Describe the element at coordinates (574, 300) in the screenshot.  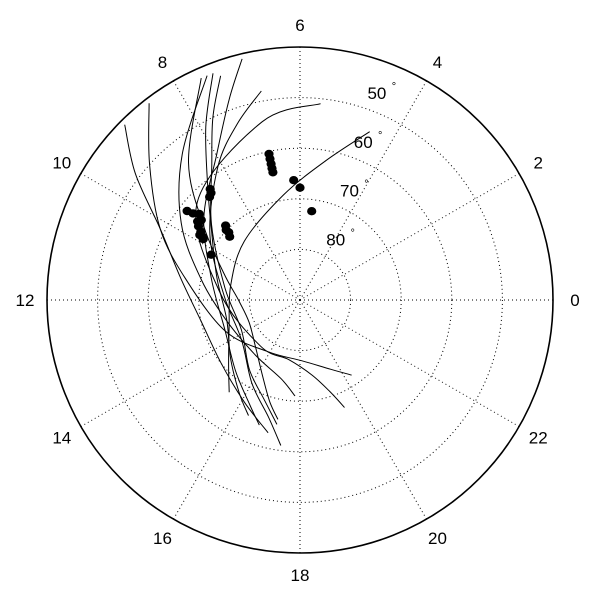
I see `hour-tick-label: 0` at that location.